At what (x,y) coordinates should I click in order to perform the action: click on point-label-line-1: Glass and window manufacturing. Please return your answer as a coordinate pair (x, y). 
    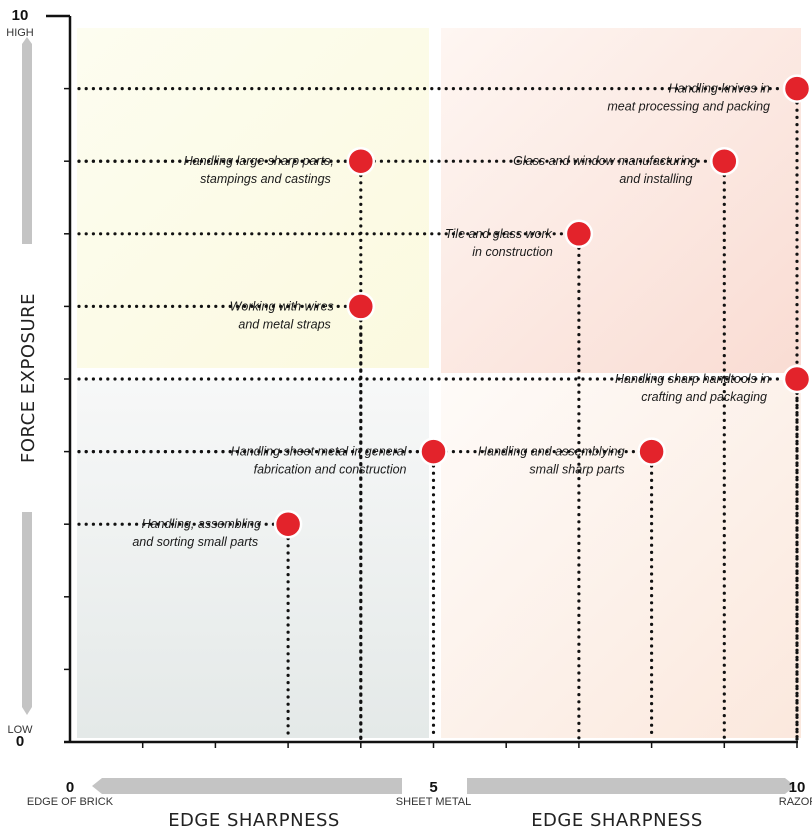
    Looking at the image, I should click on (605, 161).